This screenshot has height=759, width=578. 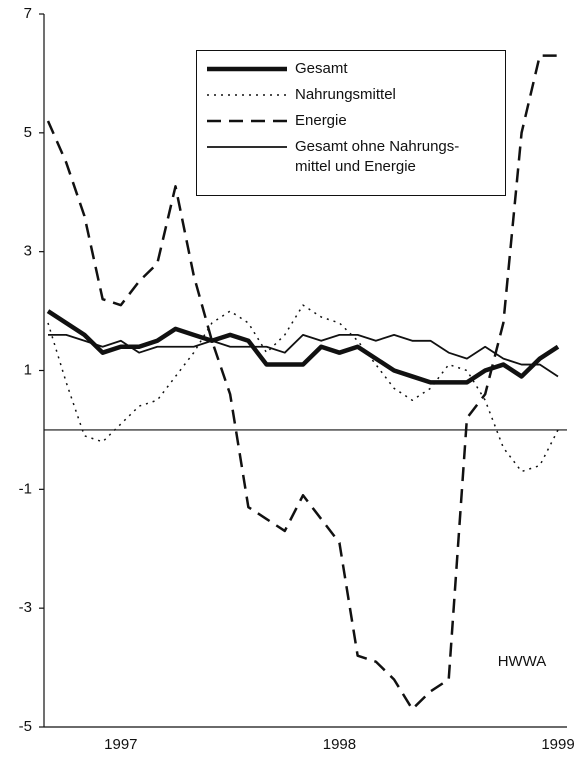 I want to click on legend-label: Energie, so click(x=321, y=120).